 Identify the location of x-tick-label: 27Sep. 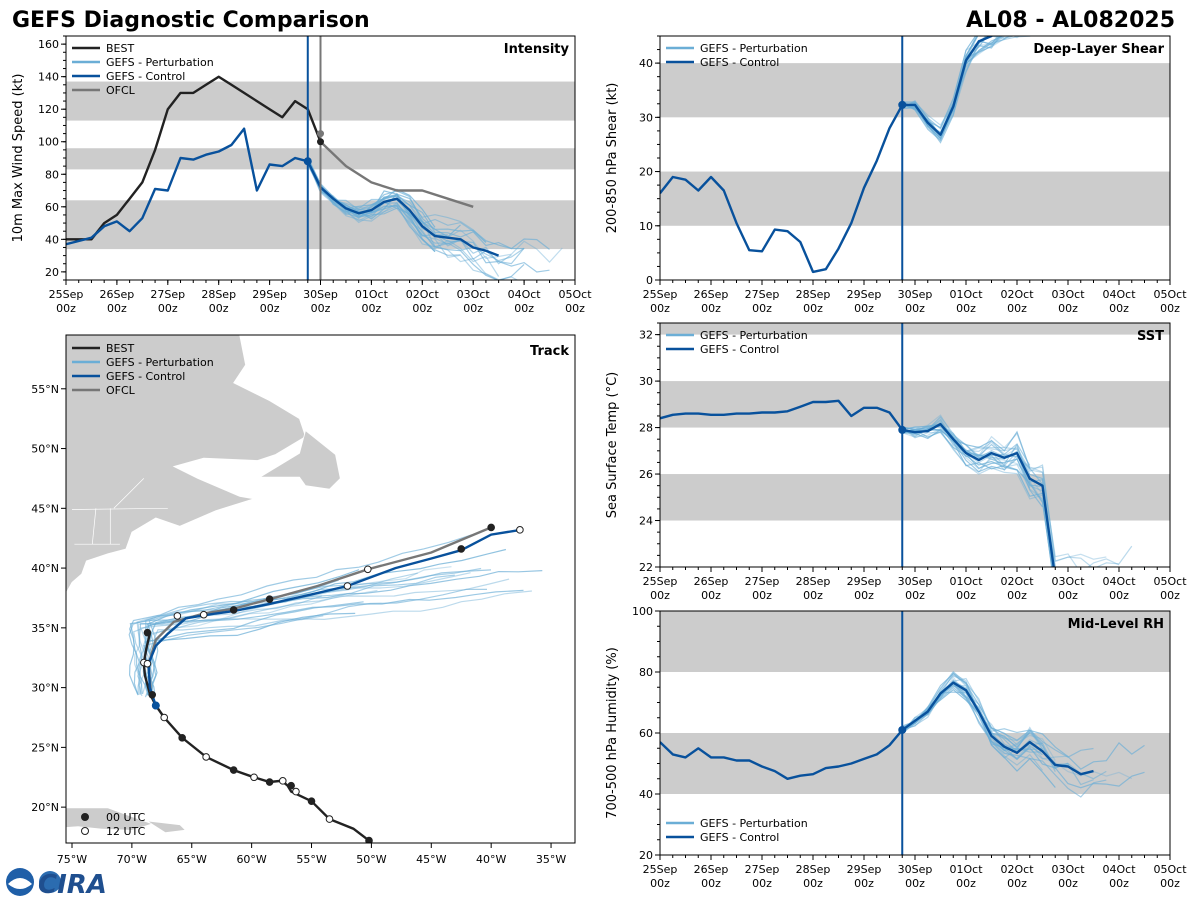
(762, 581).